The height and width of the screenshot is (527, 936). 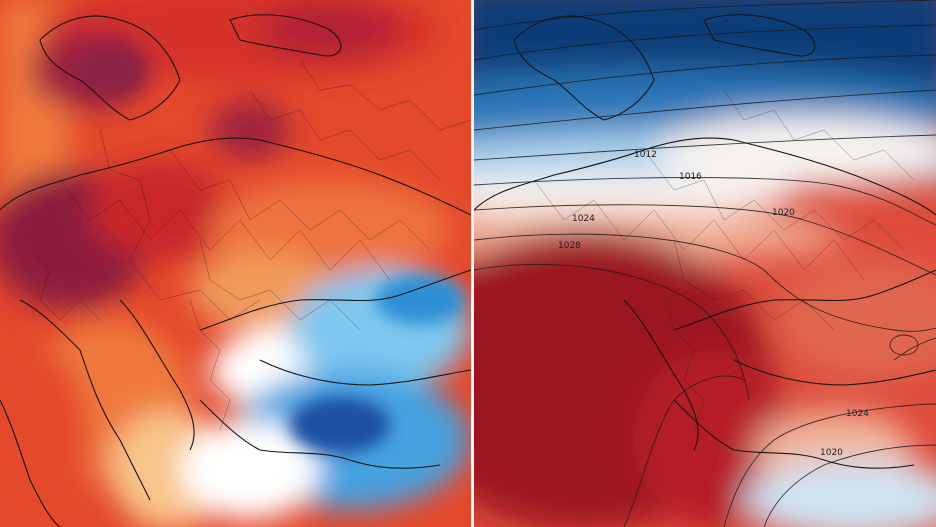 What do you see at coordinates (472, 263) in the screenshot?
I see `panel-divider` at bounding box center [472, 263].